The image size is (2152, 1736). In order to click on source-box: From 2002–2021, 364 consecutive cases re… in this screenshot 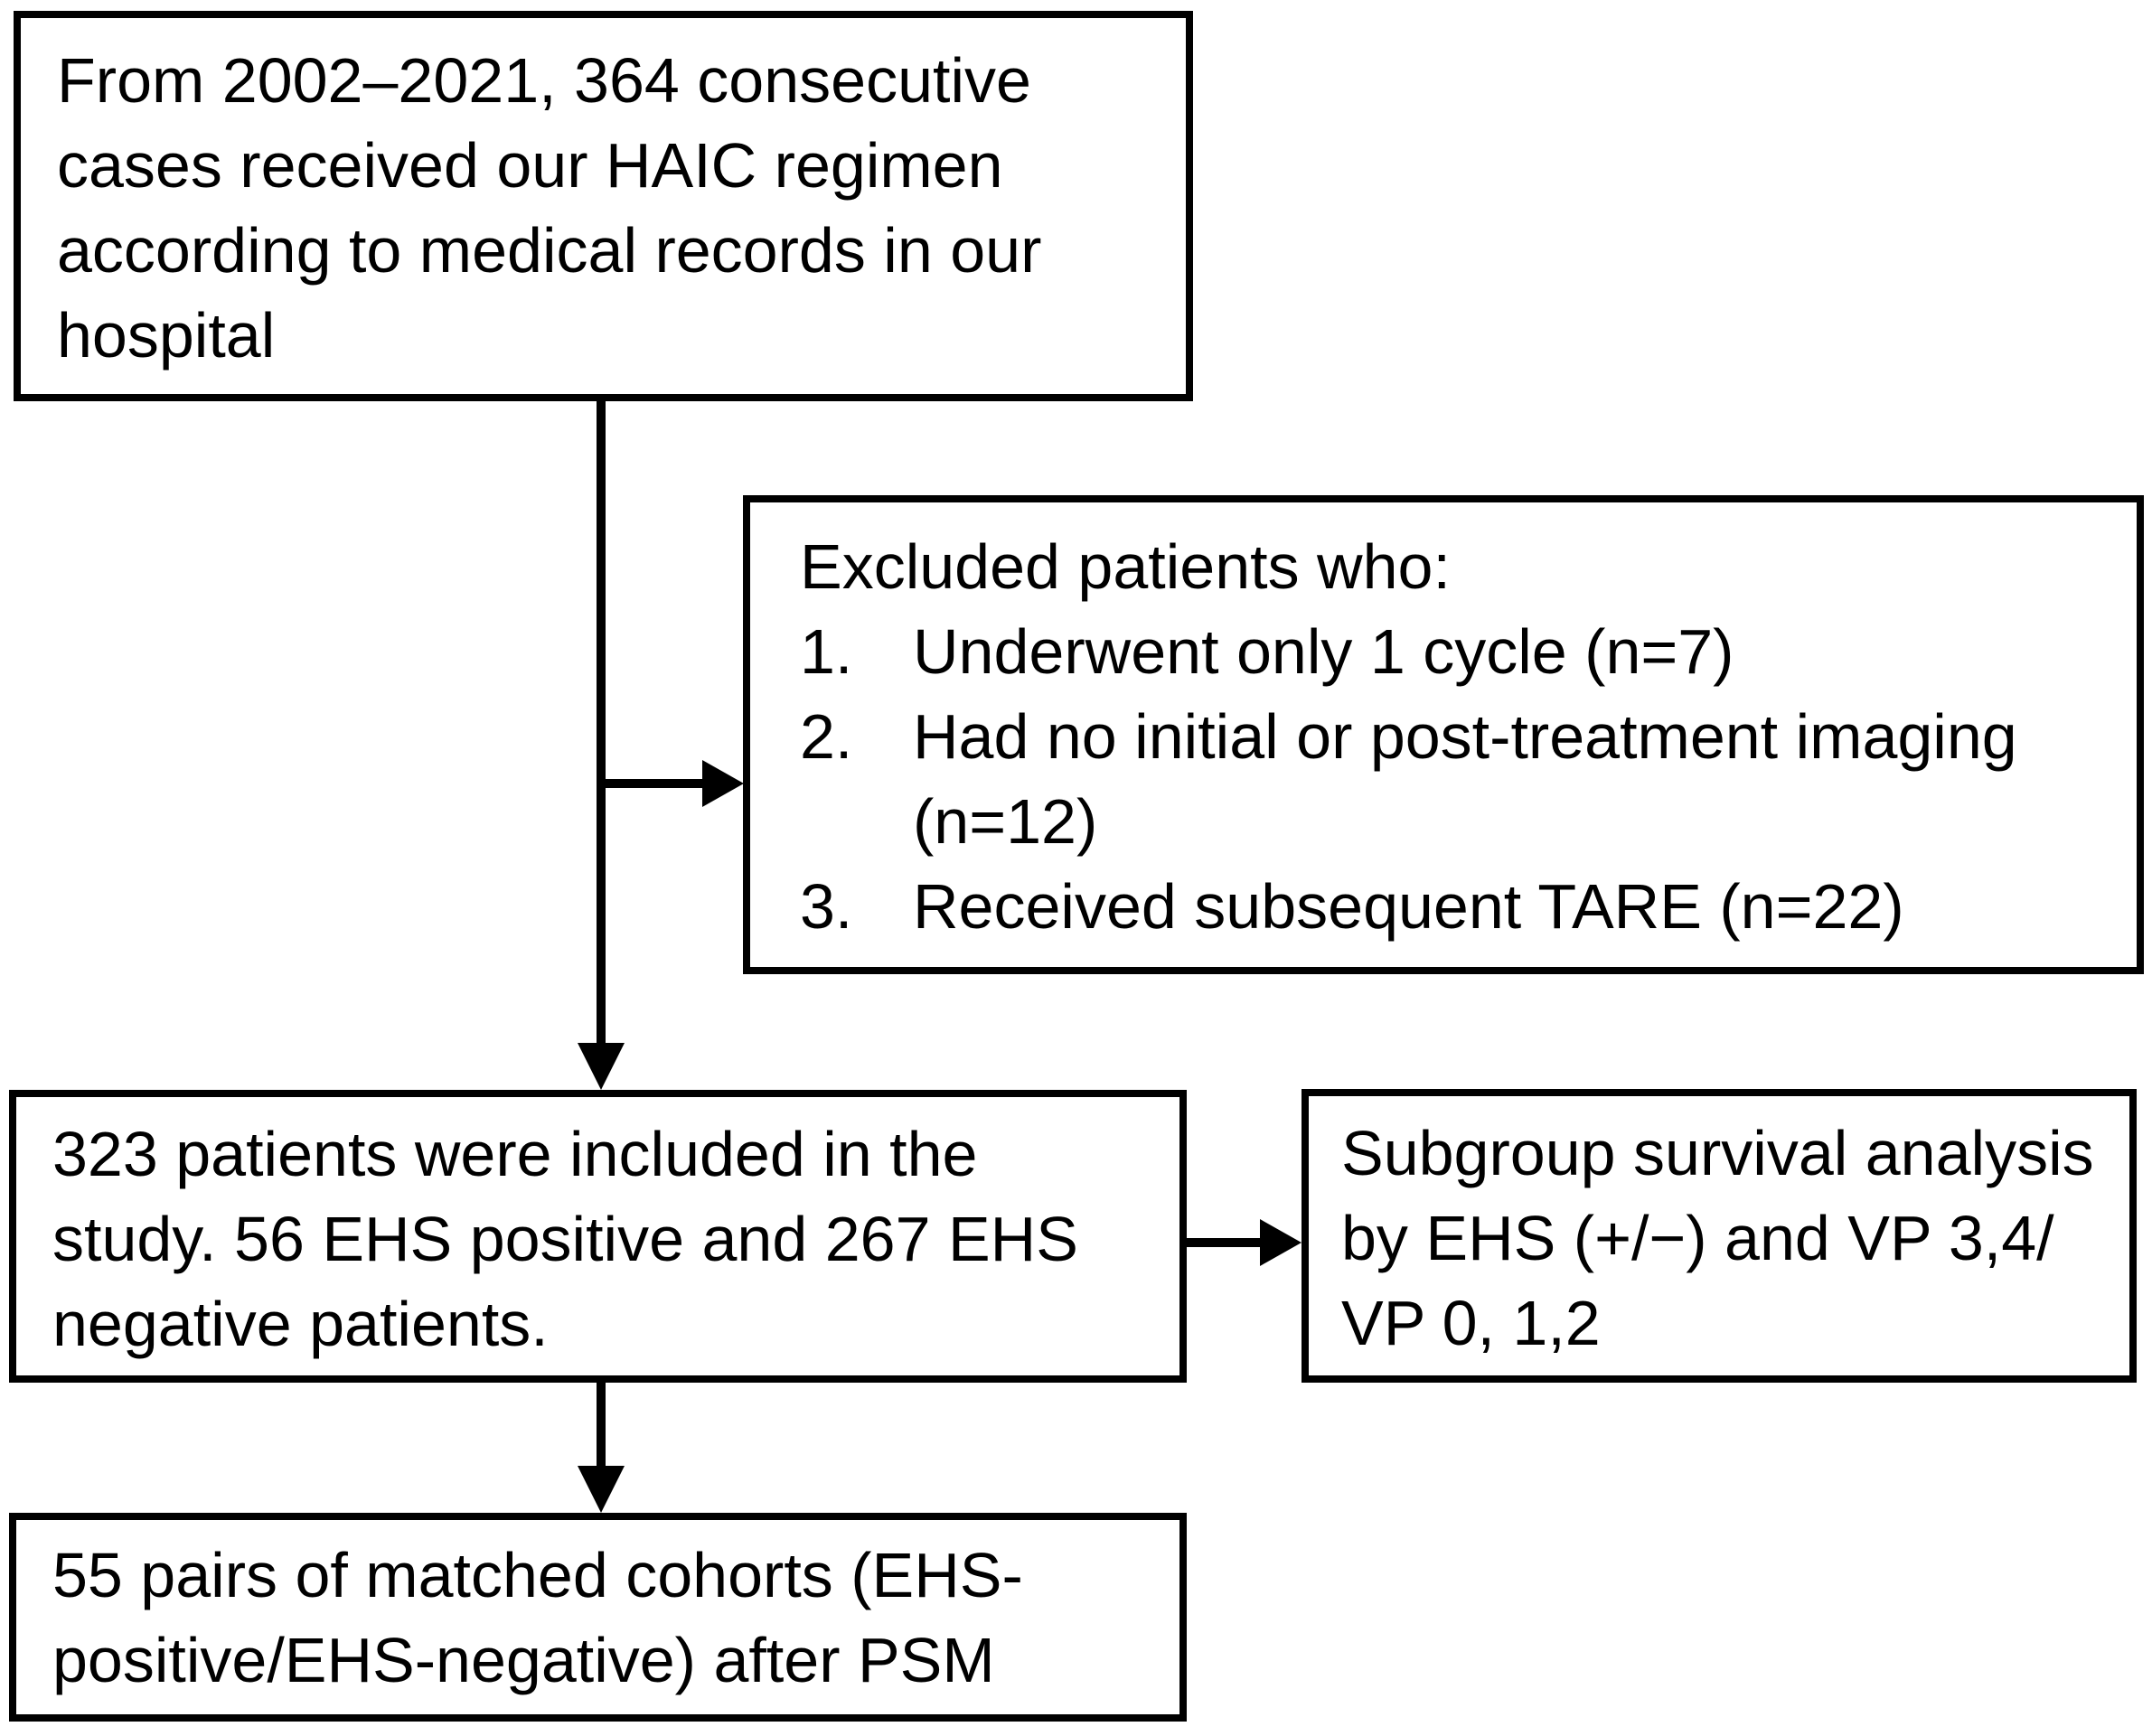, I will do `click(603, 206)`.